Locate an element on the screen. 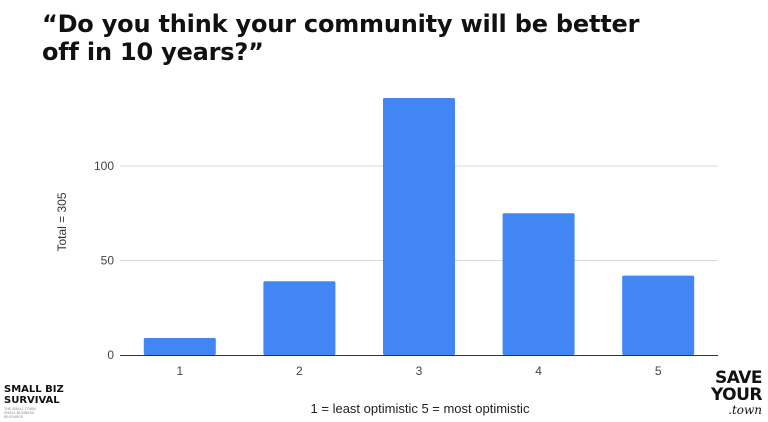 The width and height of the screenshot is (768, 422). logo-left-tagline: THE SMALL TOWN SMALL BUSINESS RESOURCE is located at coordinates (20, 413).